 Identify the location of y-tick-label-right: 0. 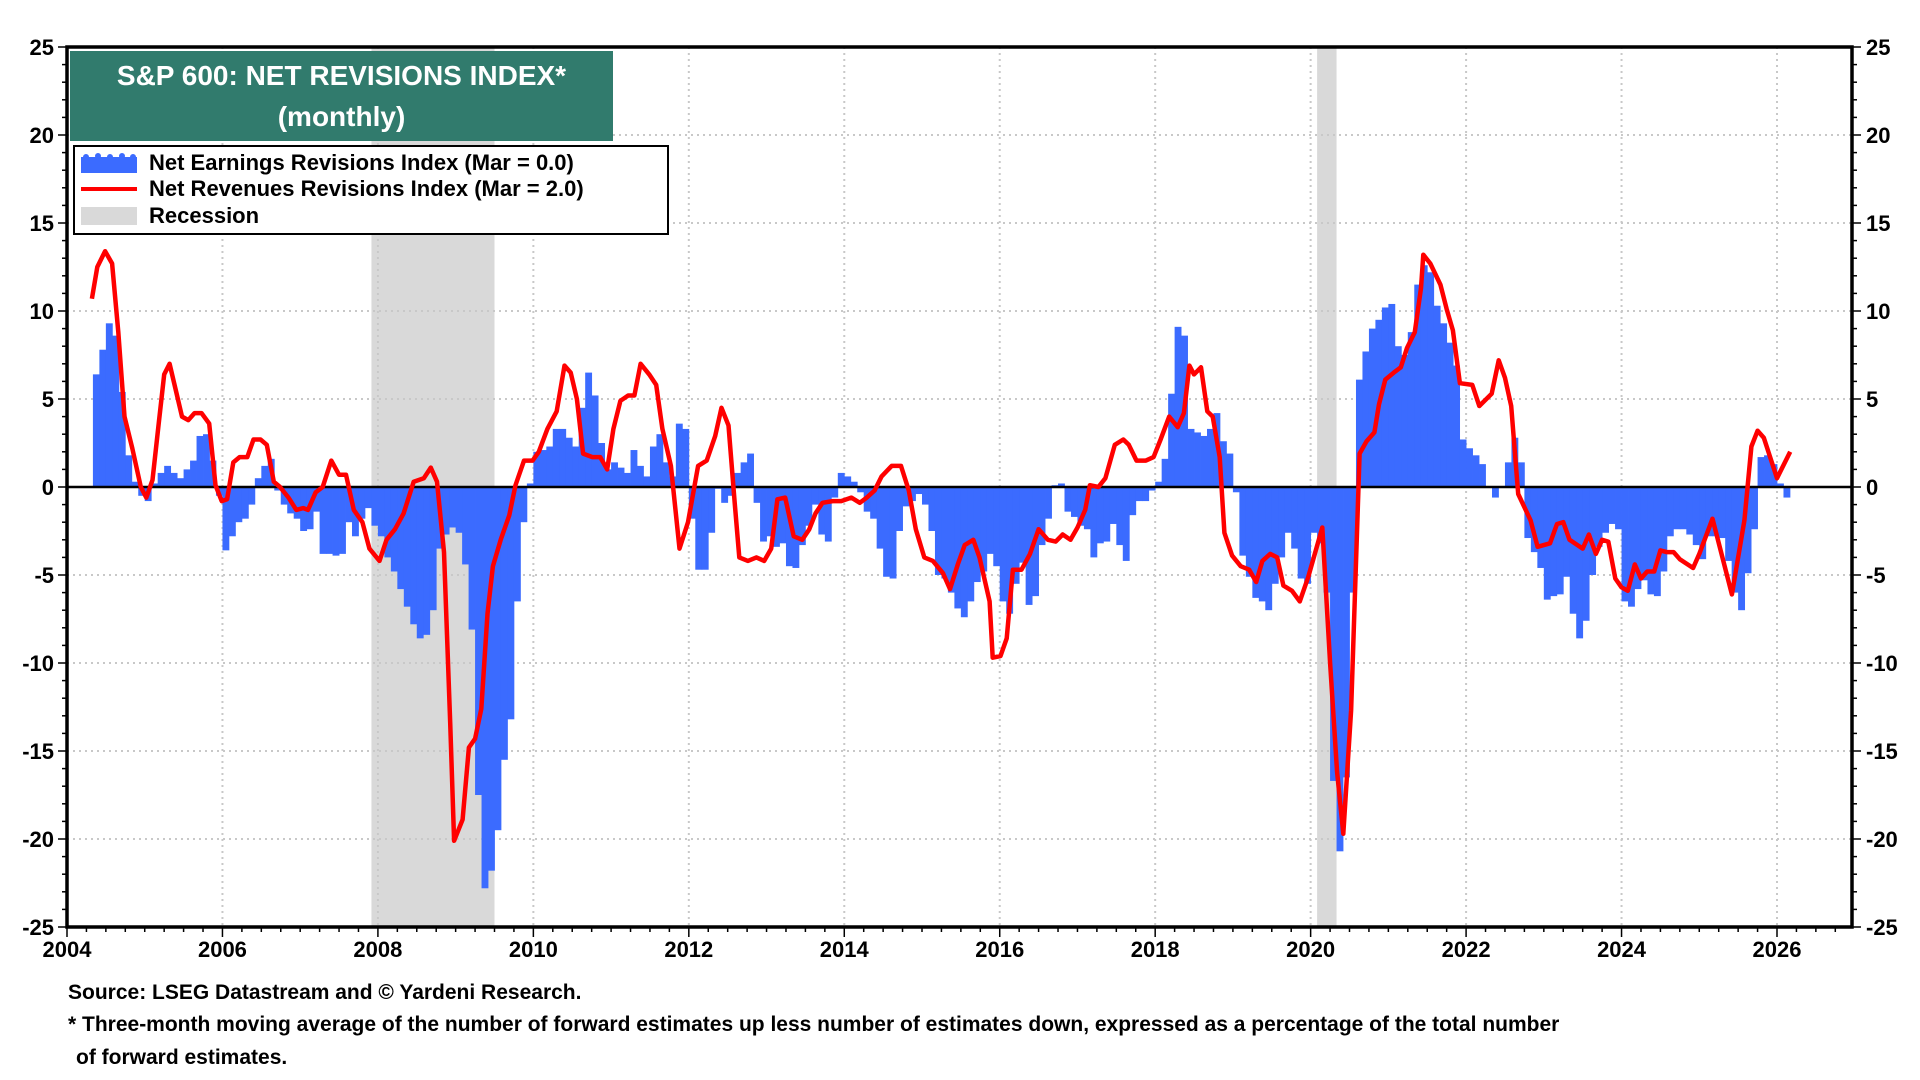
(1872, 487).